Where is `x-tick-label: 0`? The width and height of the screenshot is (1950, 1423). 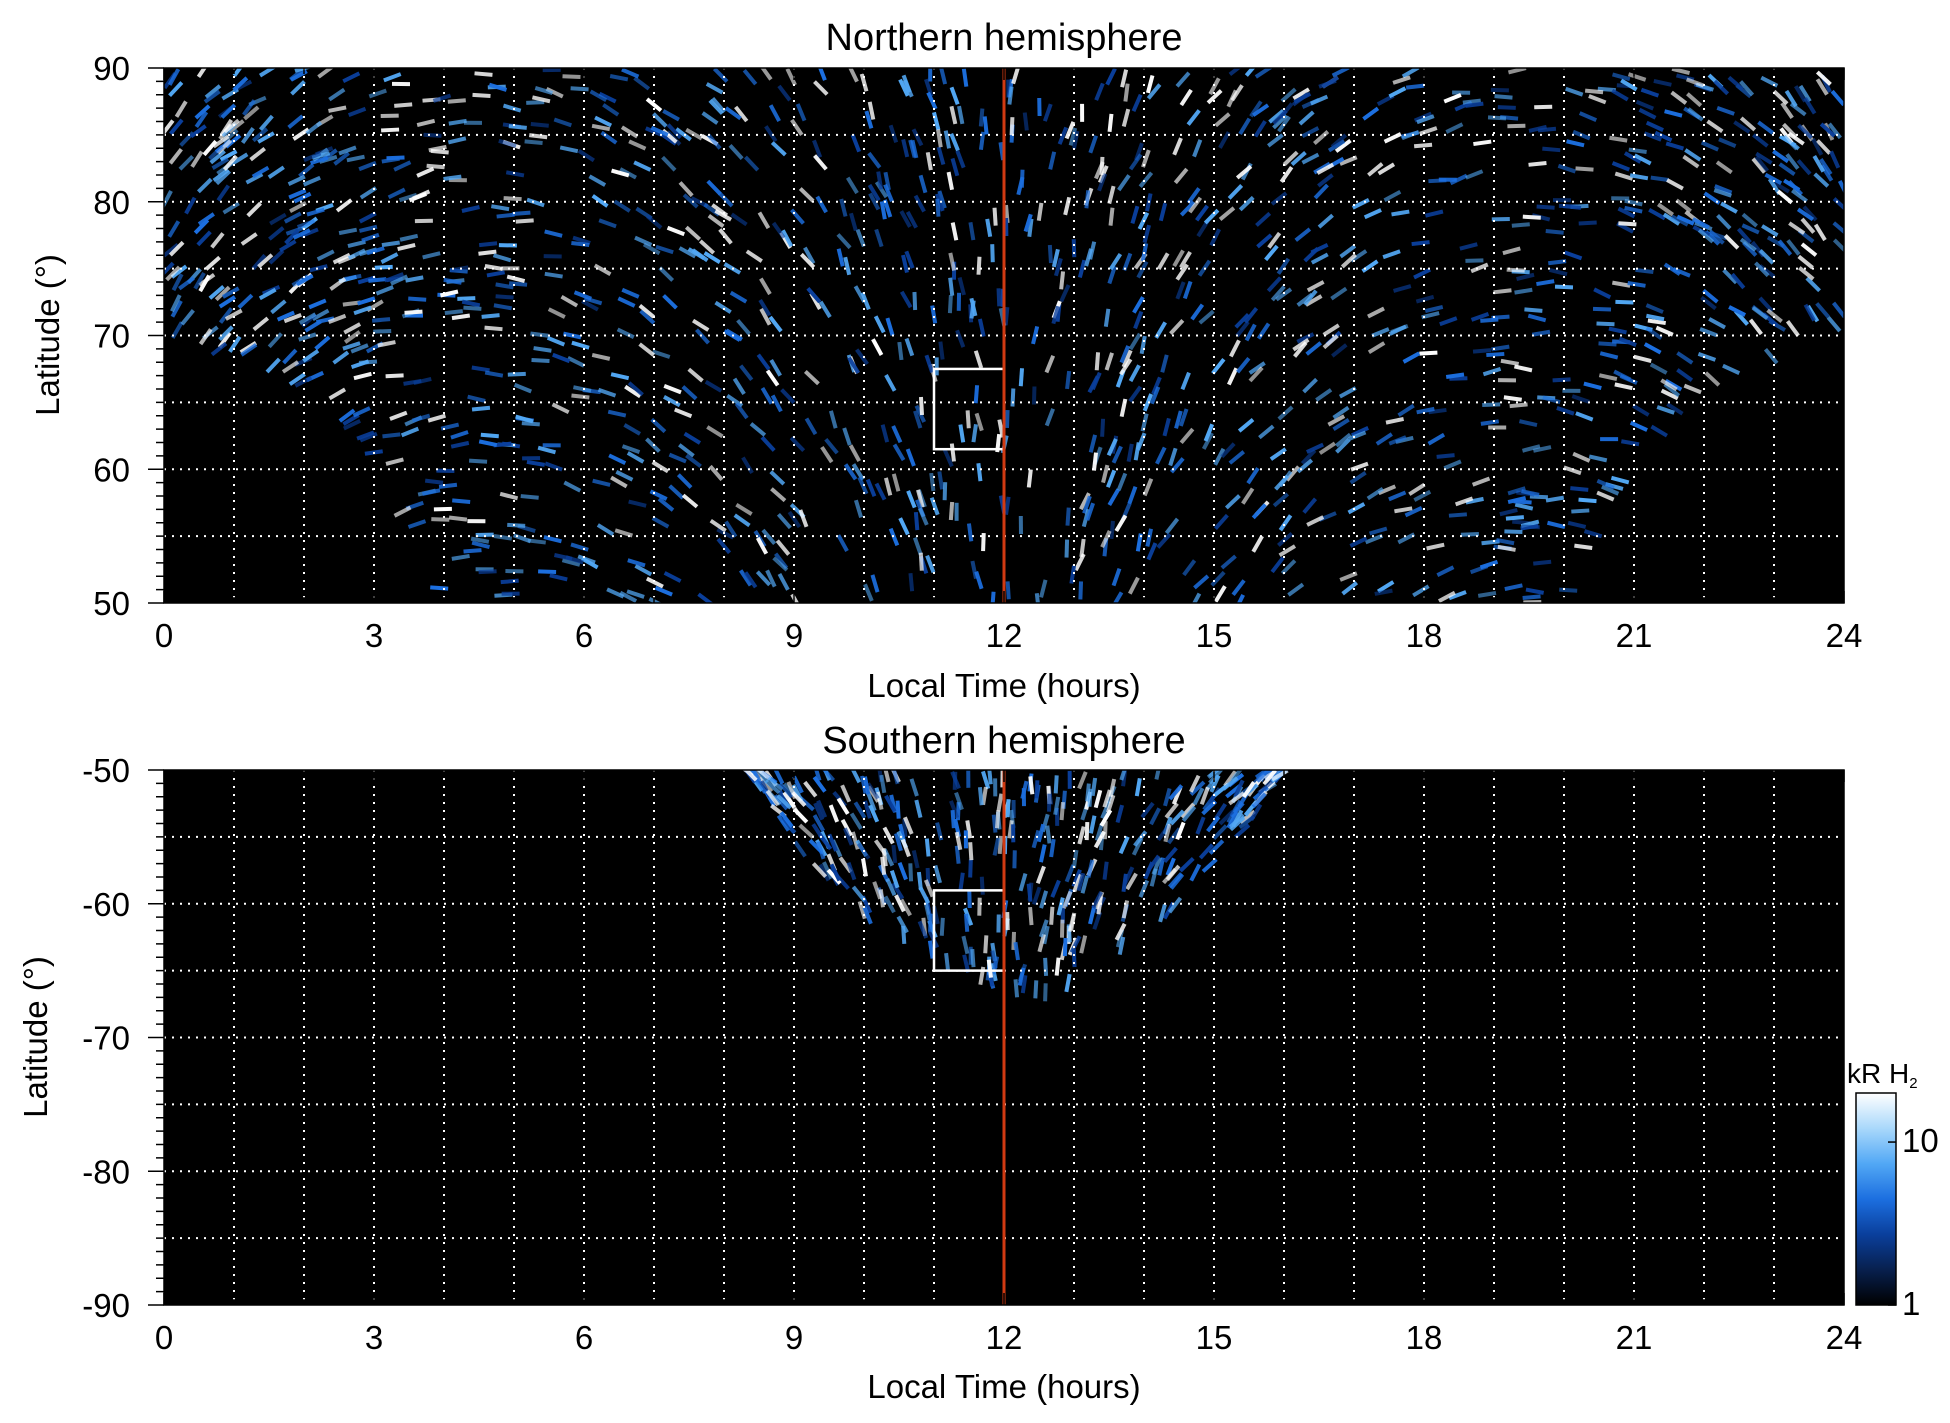
x-tick-label: 0 is located at coordinates (164, 1337).